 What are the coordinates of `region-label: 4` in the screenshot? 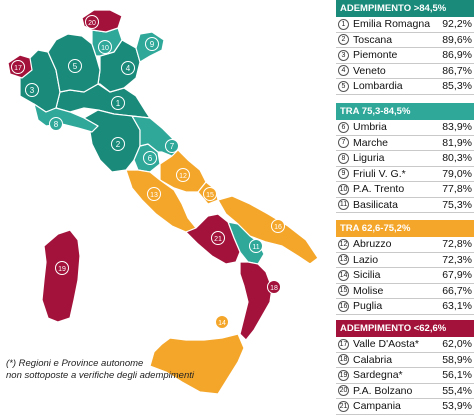 It's located at (128, 68).